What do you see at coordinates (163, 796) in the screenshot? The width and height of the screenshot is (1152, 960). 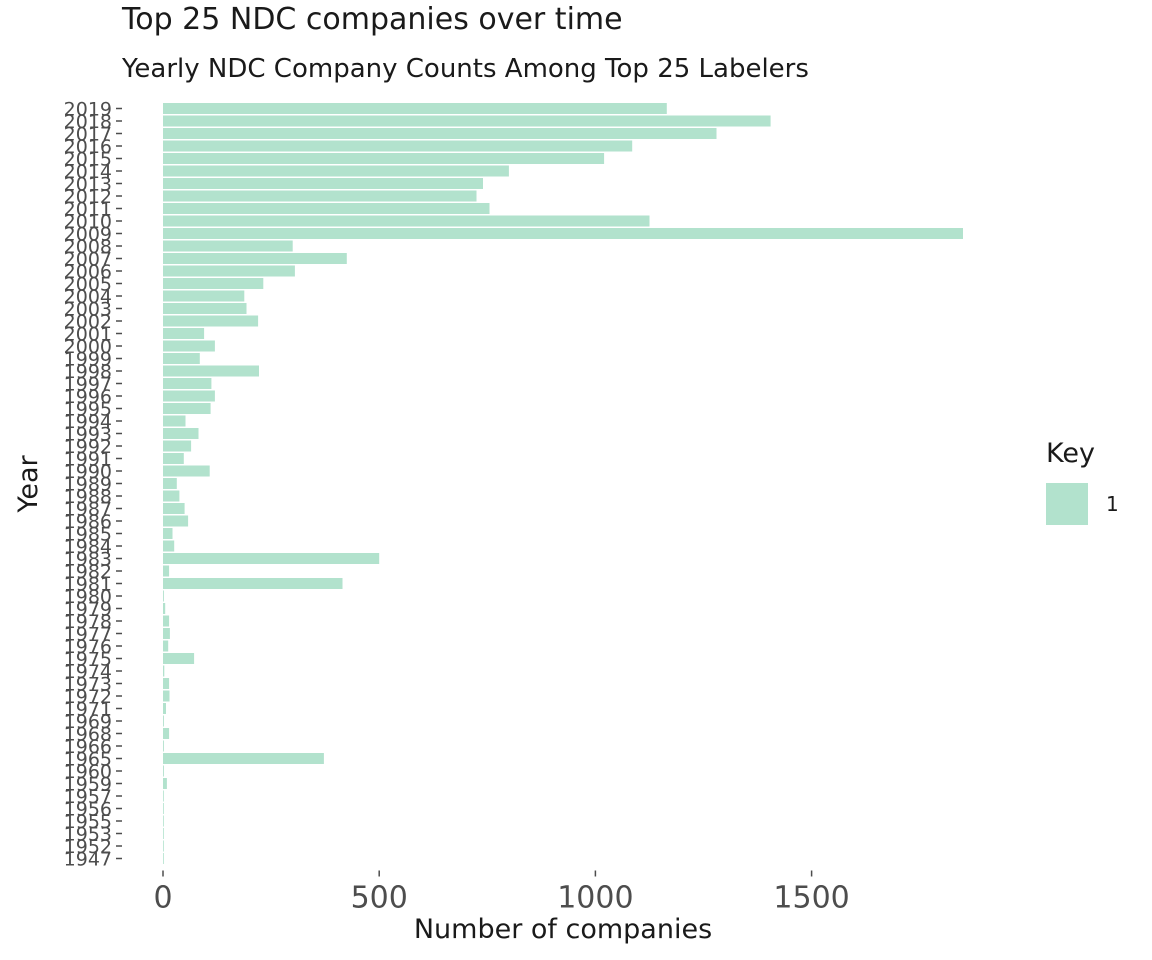 I see `bar-1957` at bounding box center [163, 796].